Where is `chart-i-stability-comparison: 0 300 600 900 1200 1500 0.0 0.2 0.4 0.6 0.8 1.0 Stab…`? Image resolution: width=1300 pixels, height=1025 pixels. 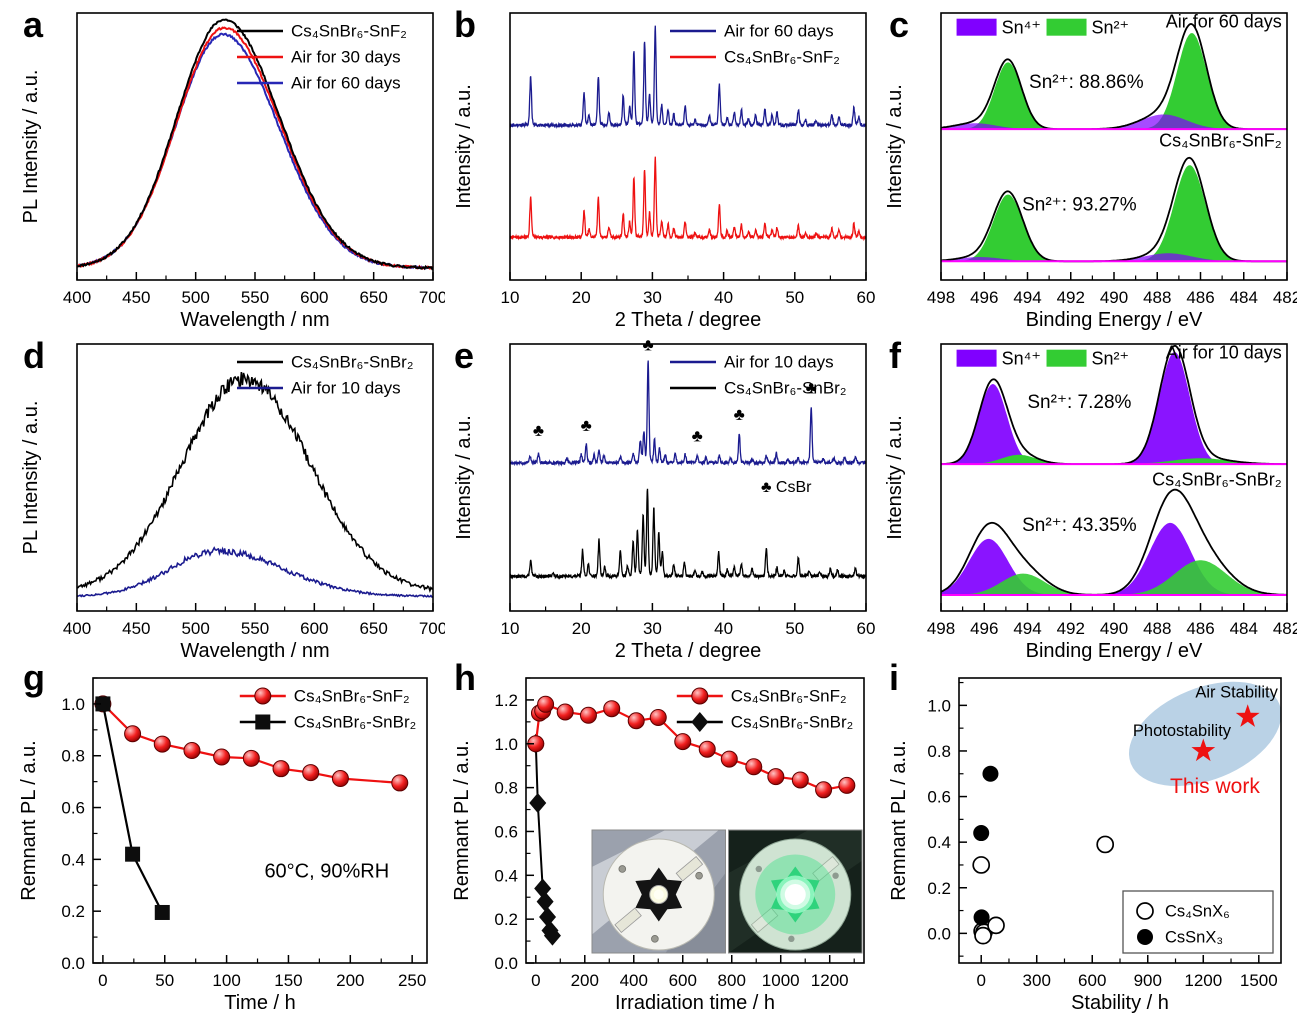
chart-i-stability-comparison: 0 300 600 900 1200 1500 0.0 0.2 0.4 0.6 0.8 1.0 Stab… is located at coordinates (1085, 845).